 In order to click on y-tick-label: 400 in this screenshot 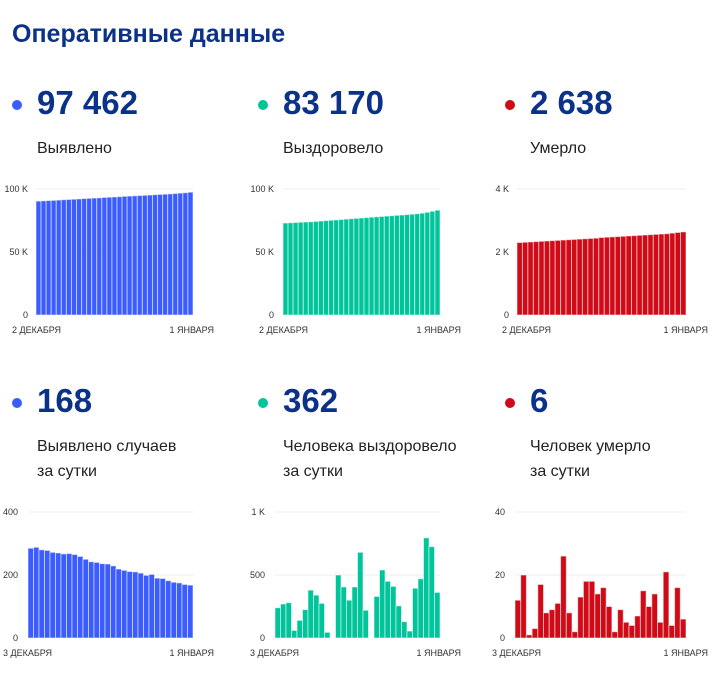, I will do `click(10, 512)`.